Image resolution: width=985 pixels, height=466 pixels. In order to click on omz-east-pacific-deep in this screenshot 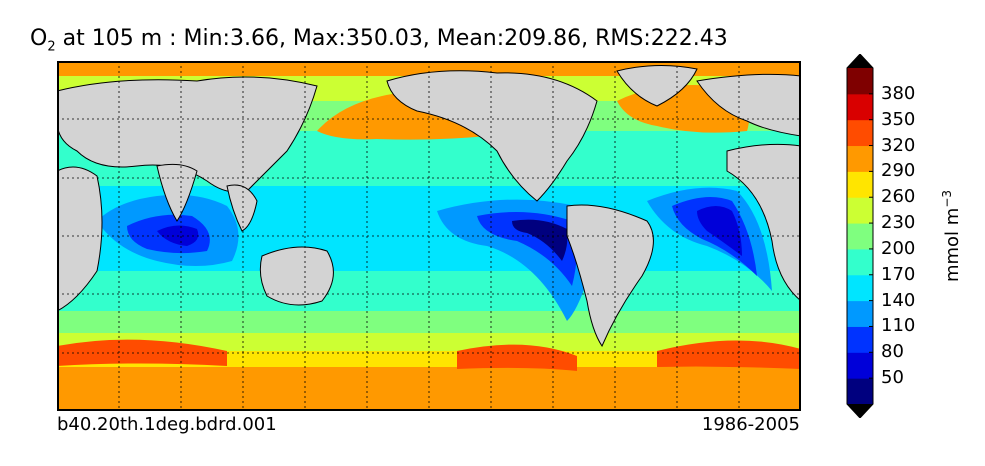, I will do `click(540, 240)`.